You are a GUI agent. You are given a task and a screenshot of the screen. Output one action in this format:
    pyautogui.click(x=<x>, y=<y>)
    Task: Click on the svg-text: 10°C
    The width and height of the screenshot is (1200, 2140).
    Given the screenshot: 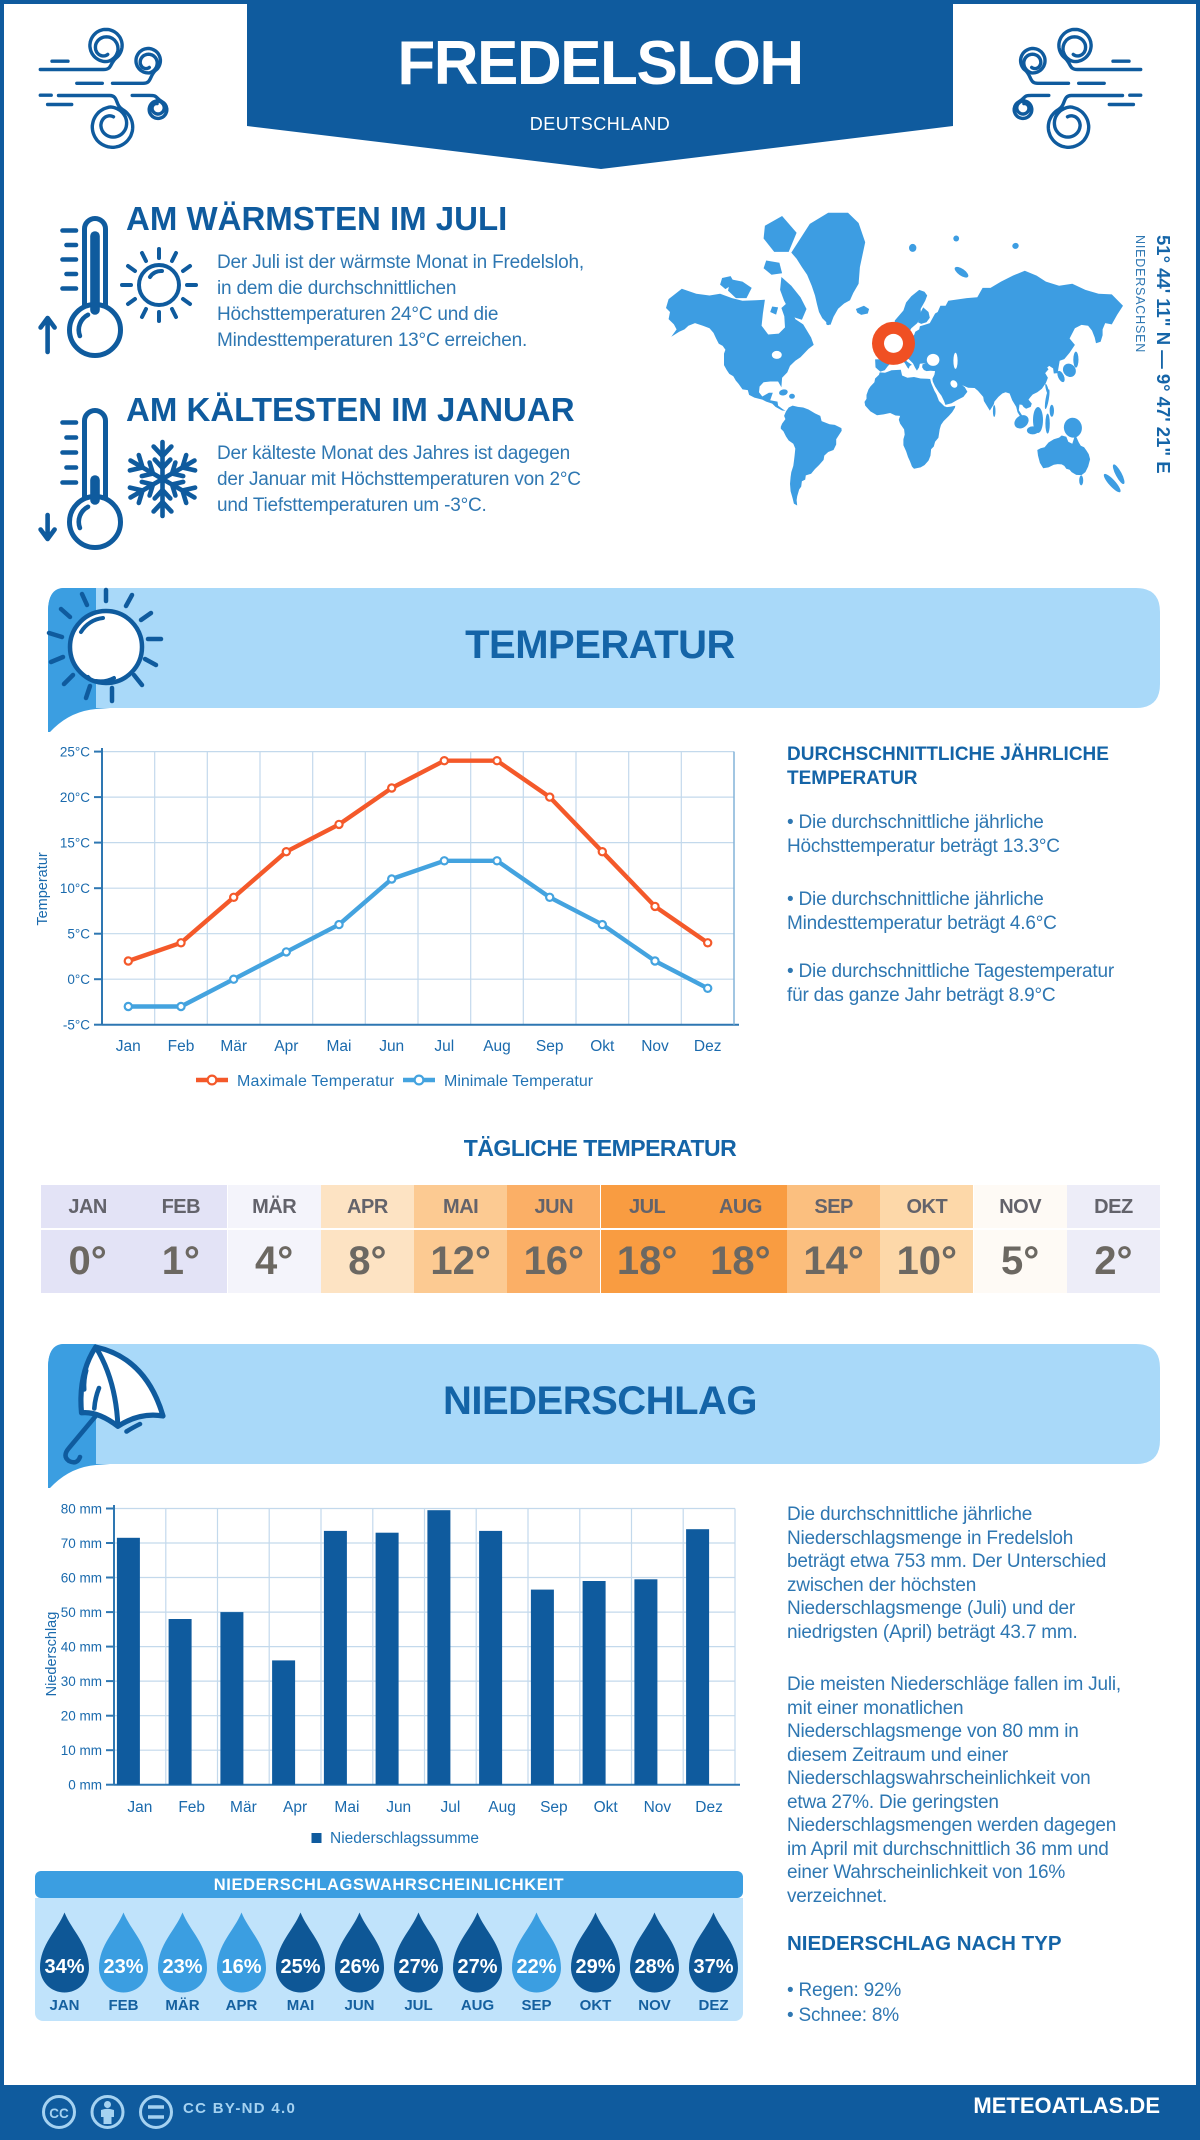 What is the action you would take?
    pyautogui.click(x=75, y=888)
    